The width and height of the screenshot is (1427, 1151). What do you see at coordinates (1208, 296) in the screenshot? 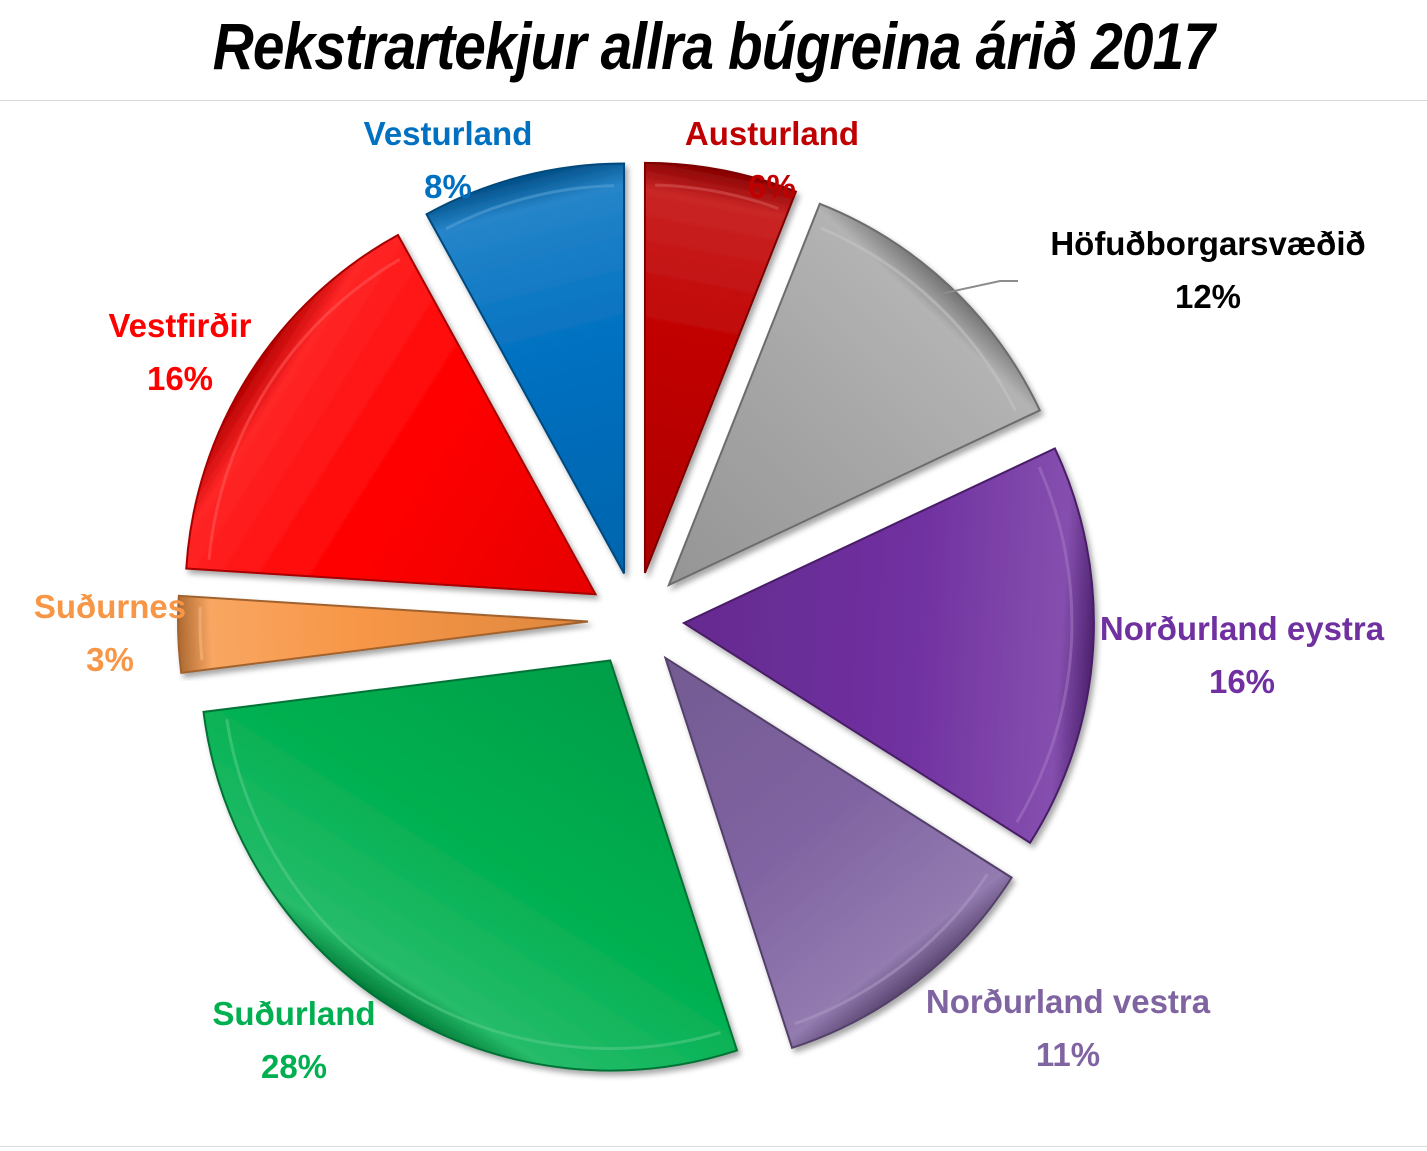
I see `slice-label-value: 12%` at bounding box center [1208, 296].